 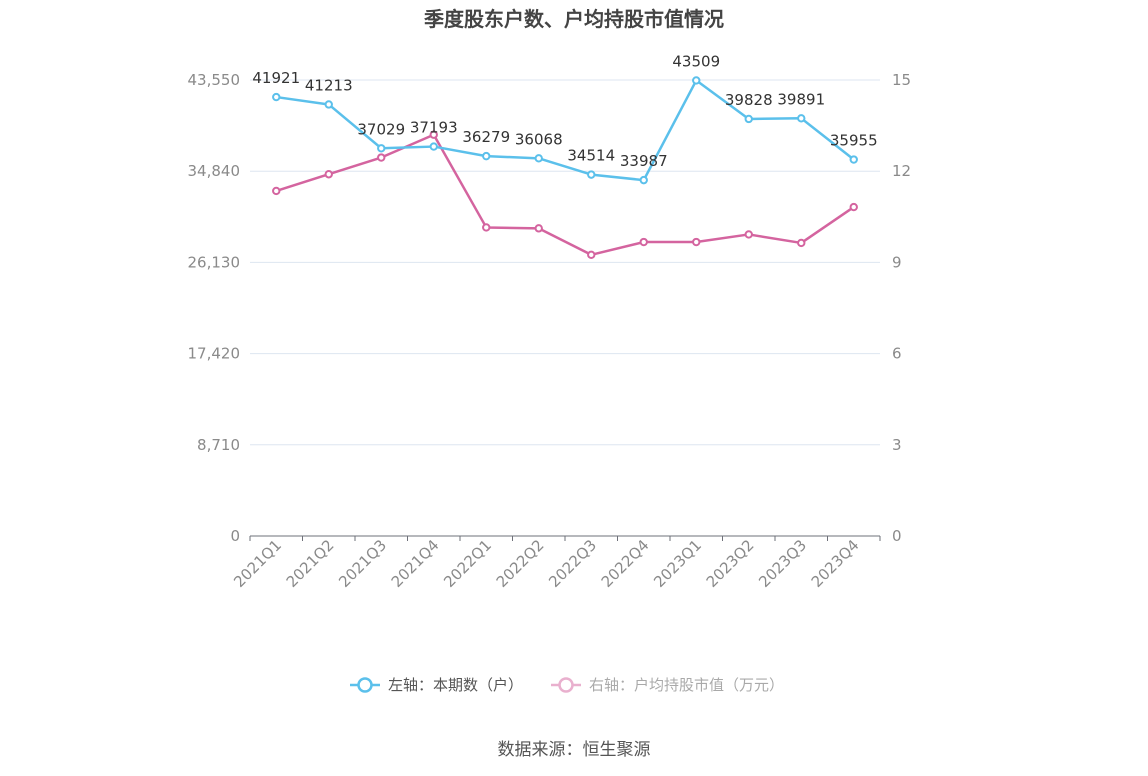 What do you see at coordinates (835, 563) in the screenshot?
I see `x-tick-label: 2023Q4` at bounding box center [835, 563].